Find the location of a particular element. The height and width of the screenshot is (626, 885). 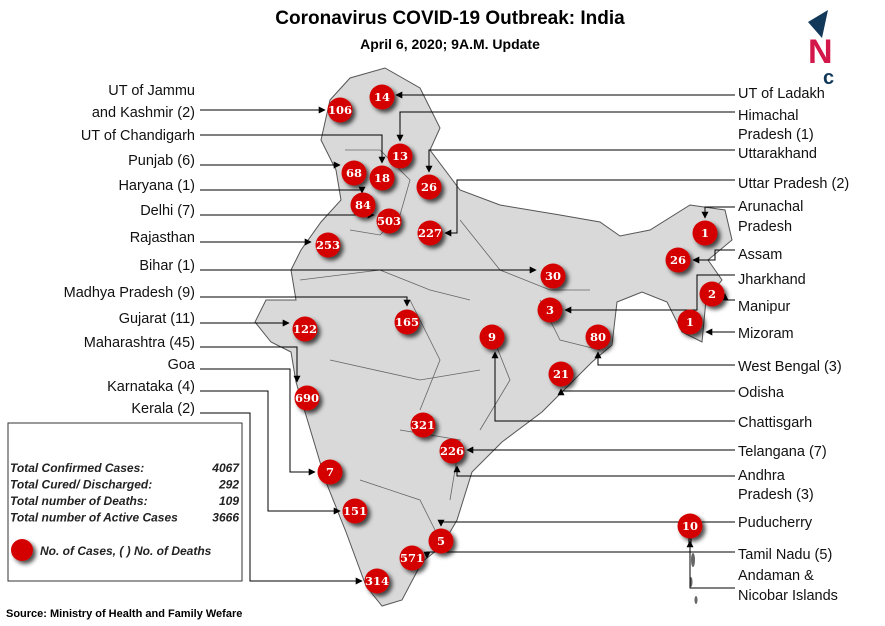

state-label-left: Delhi (7) is located at coordinates (167, 211).